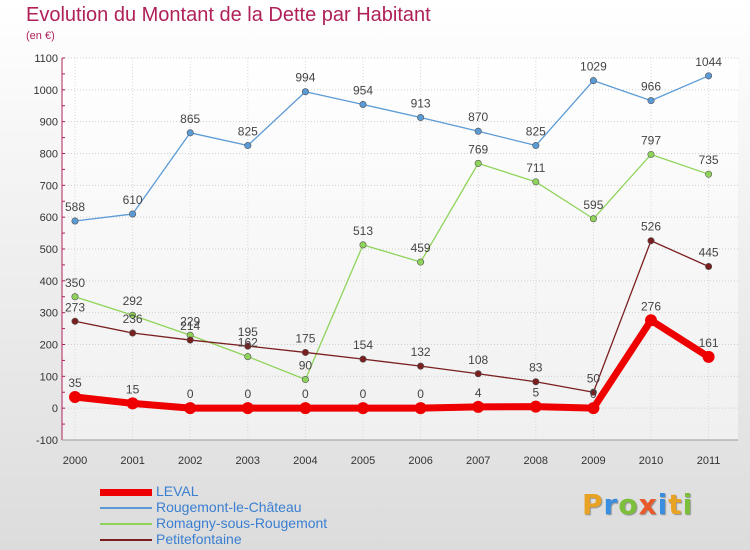  Describe the element at coordinates (709, 343) in the screenshot. I see `data-label: 161` at that location.